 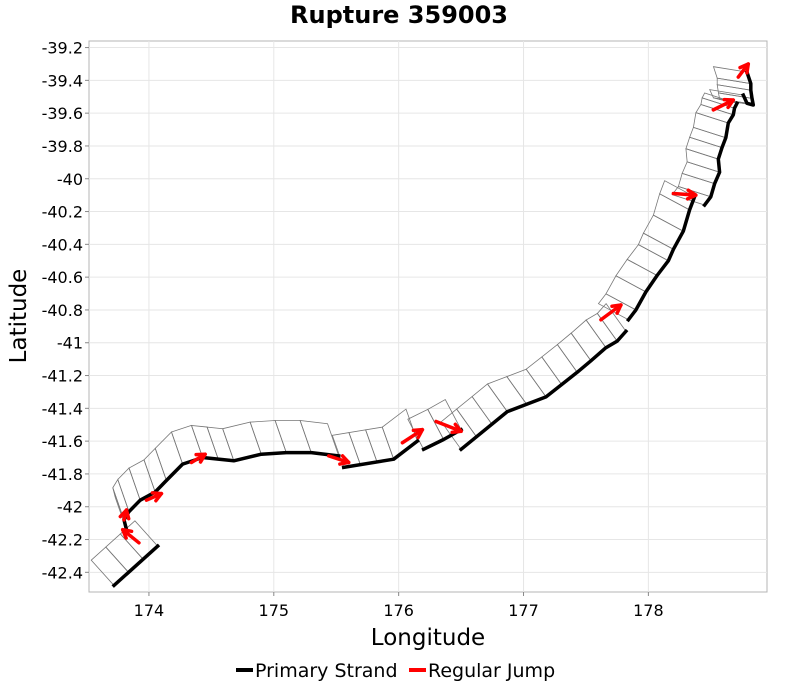 I want to click on legend: Primary Strand Regular Jump, so click(x=395, y=671).